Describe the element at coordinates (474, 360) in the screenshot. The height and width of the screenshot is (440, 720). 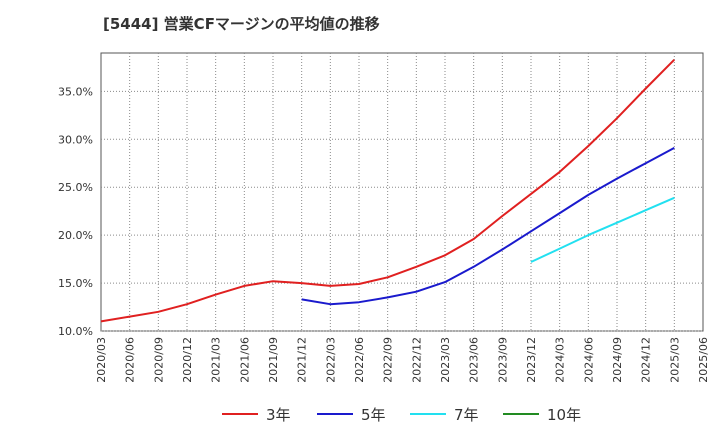
I see `x-tick-label: 2023/06` at that location.